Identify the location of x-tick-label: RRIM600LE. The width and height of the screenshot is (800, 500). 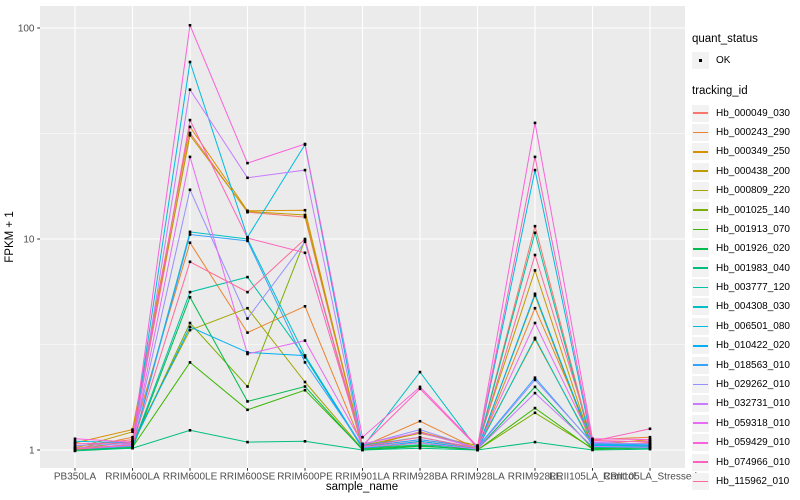
(190, 477).